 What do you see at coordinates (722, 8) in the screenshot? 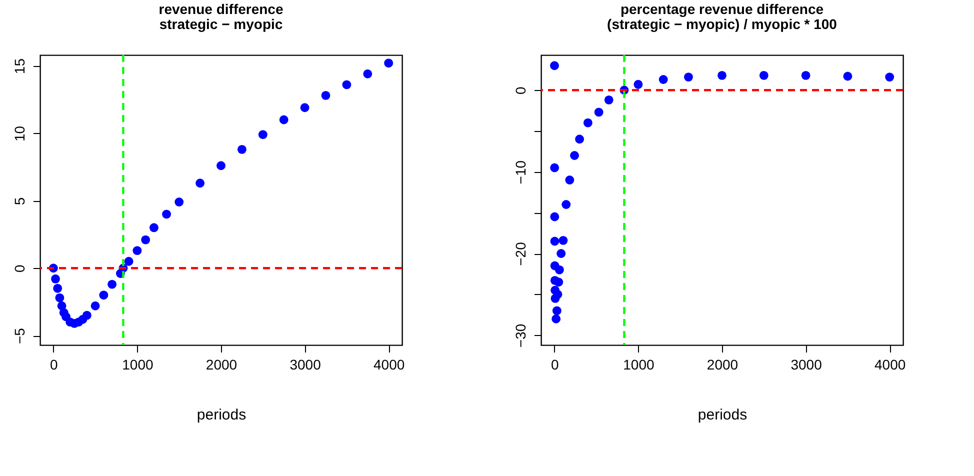
I see `chart-title: percentage revenue difference` at bounding box center [722, 8].